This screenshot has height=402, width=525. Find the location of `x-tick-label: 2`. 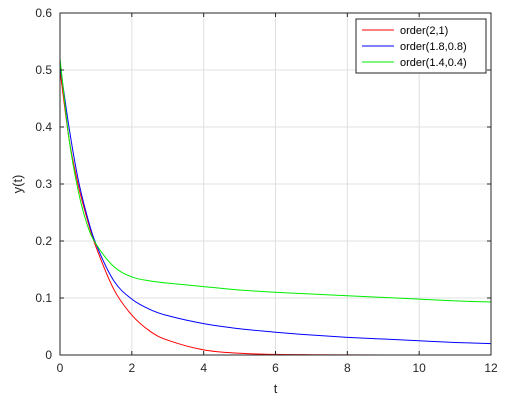

x-tick-label: 2 is located at coordinates (131, 368).